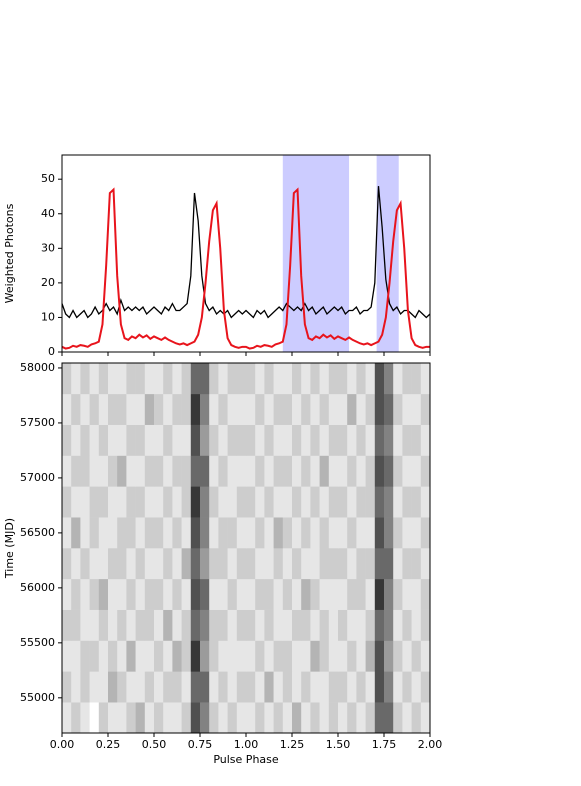 Image resolution: width=581 pixels, height=786 pixels. I want to click on y-tick-label: 10, so click(48, 316).